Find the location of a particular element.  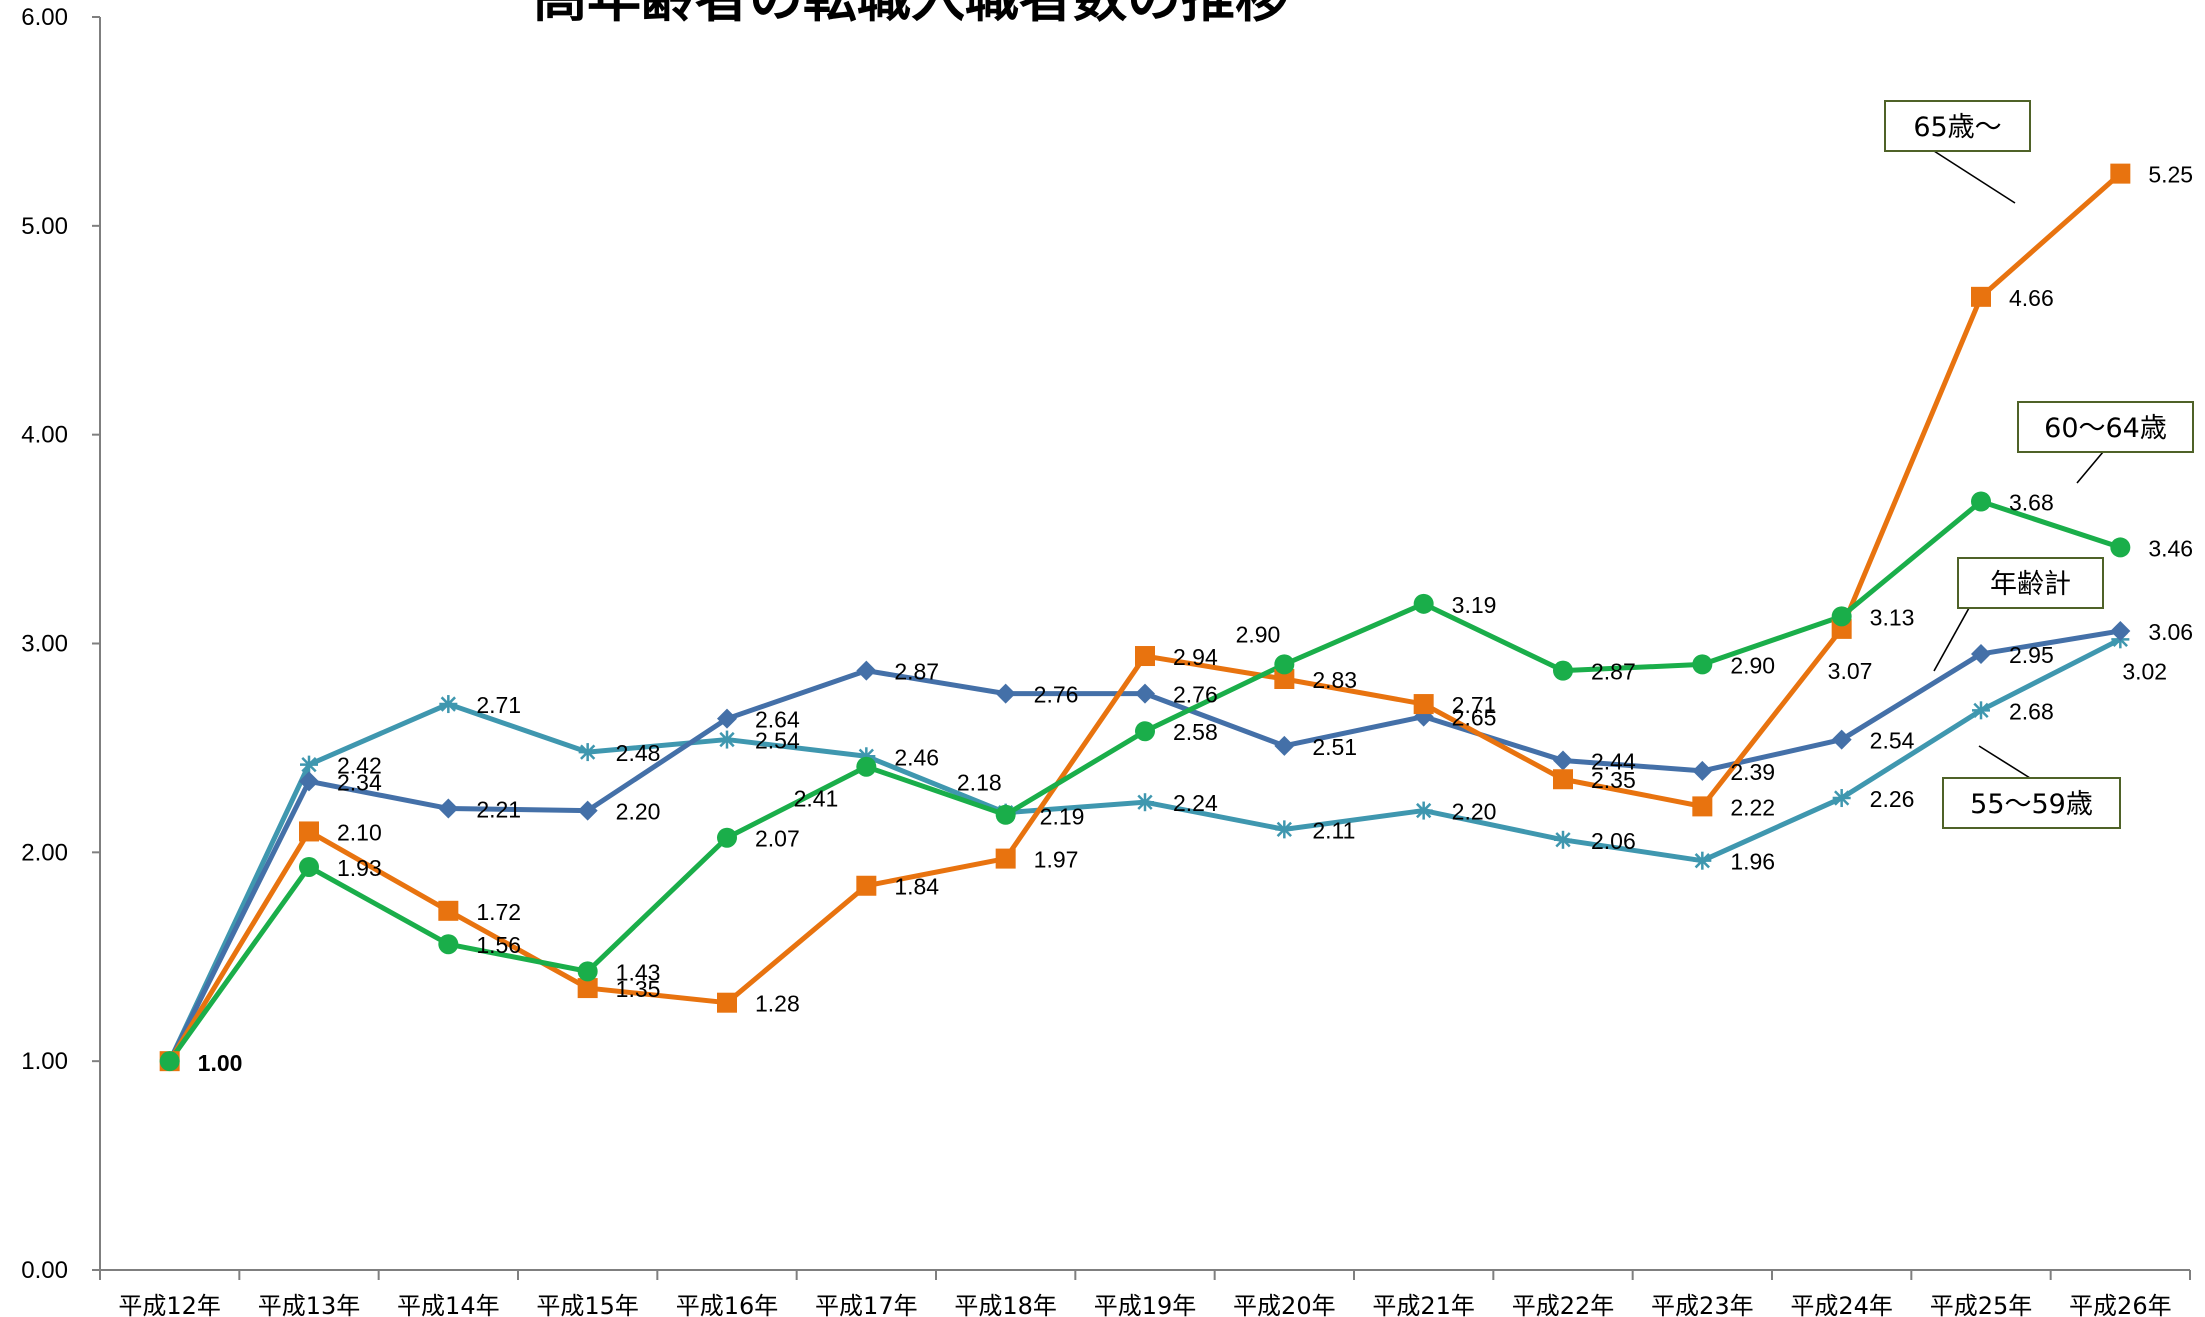

series-3-data-label: 2.19 is located at coordinates (1062, 817).